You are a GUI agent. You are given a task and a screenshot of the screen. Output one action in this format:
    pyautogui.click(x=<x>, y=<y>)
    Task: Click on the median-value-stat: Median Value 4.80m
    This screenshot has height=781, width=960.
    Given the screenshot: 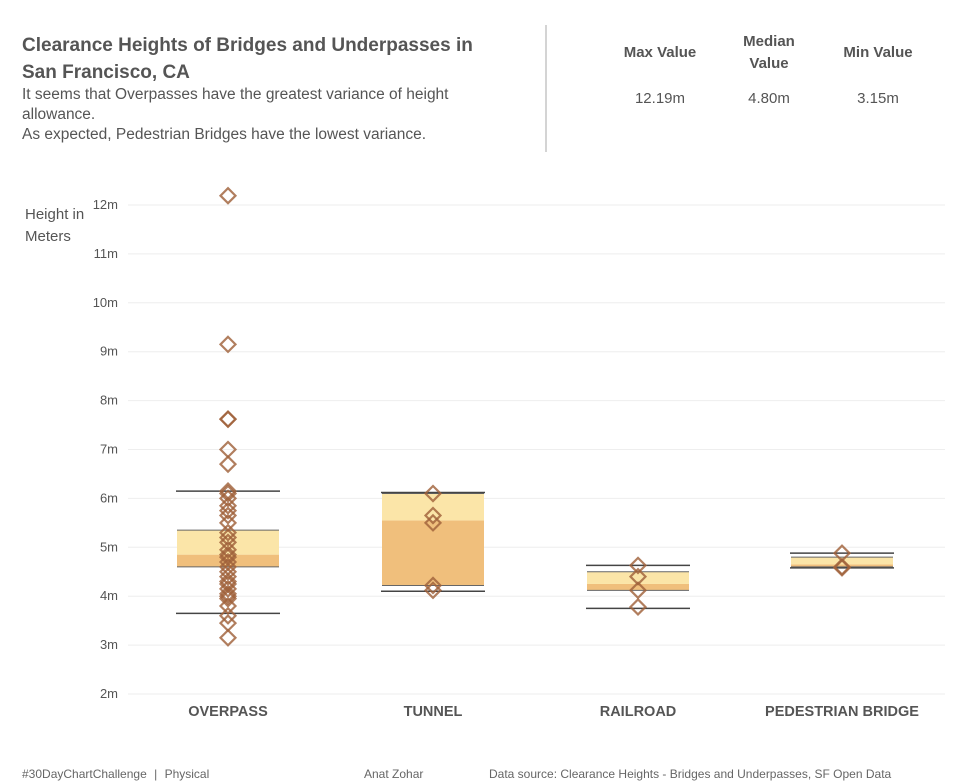 What is the action you would take?
    pyautogui.click(x=769, y=68)
    